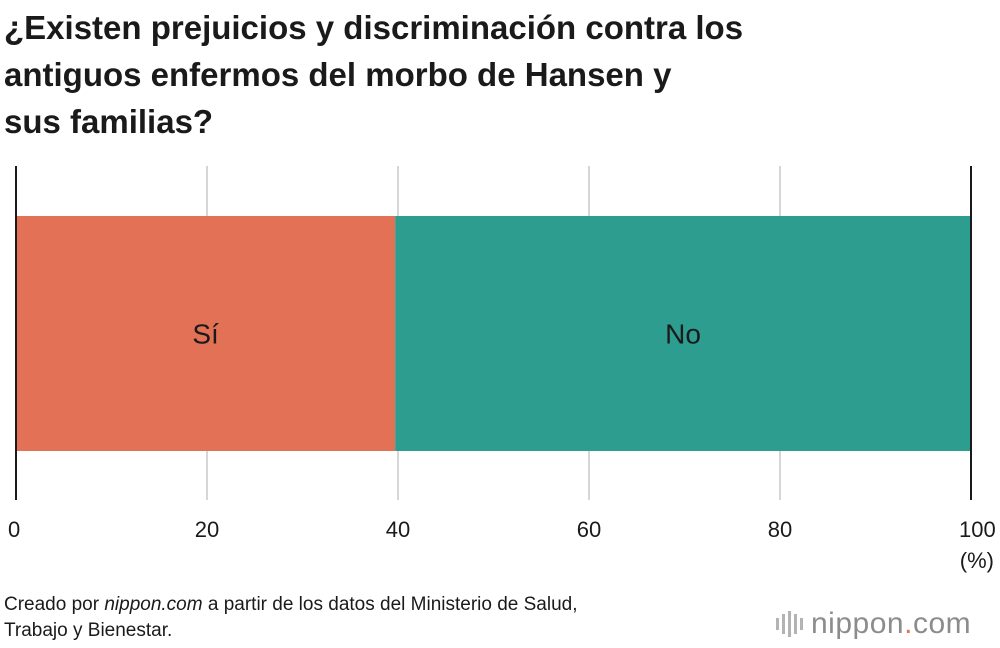 The width and height of the screenshot is (1000, 648). What do you see at coordinates (398, 529) in the screenshot?
I see `tick-label-40: 40` at bounding box center [398, 529].